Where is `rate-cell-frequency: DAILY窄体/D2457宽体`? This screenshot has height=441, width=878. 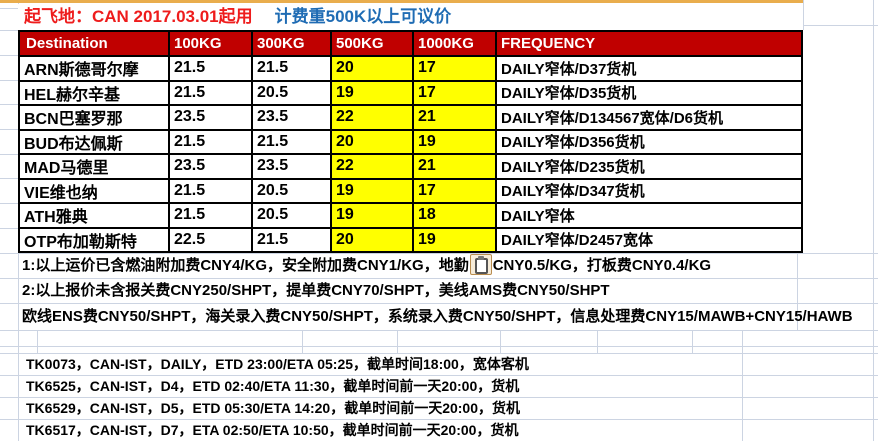
rate-cell-frequency: DAILY窄体/D2457宽体 is located at coordinates (650, 240).